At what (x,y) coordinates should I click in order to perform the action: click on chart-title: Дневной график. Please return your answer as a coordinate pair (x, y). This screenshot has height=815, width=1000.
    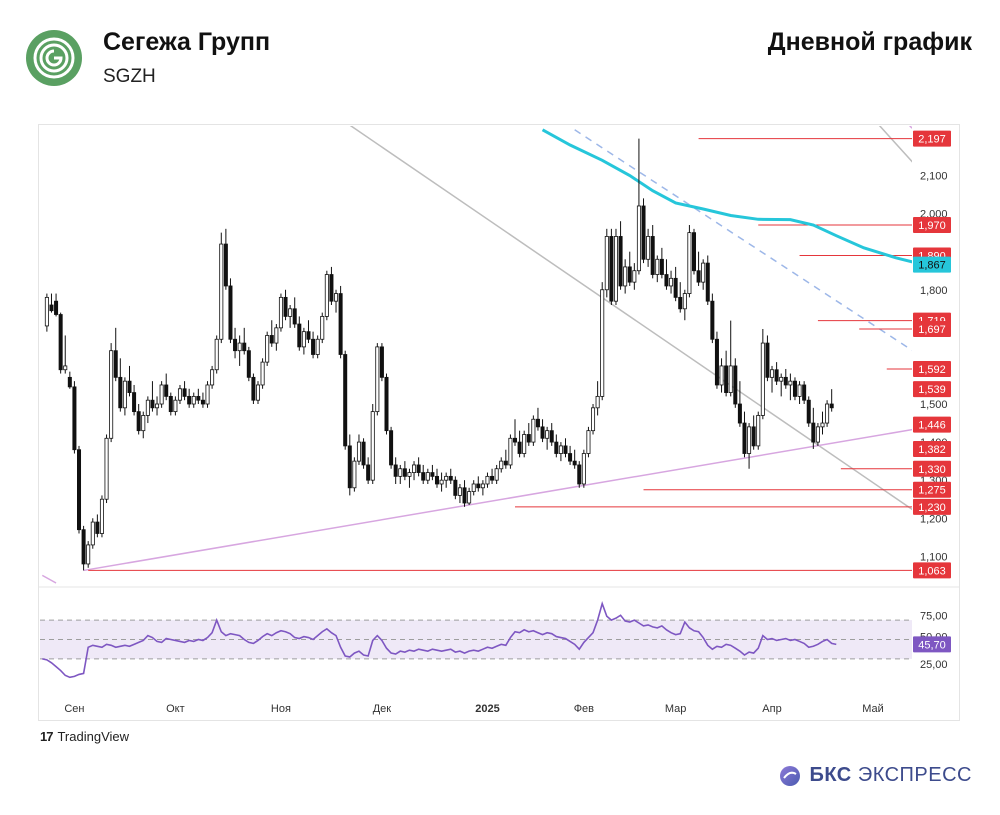
    Looking at the image, I should click on (869, 42).